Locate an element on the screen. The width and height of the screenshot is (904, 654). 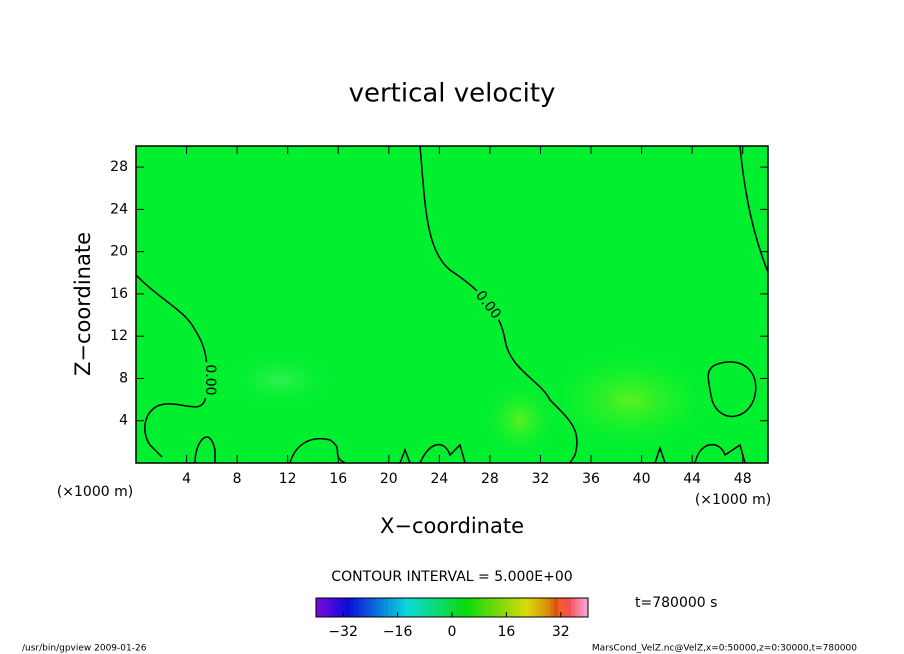
colorbar-tick-label: 16 is located at coordinates (506, 632).